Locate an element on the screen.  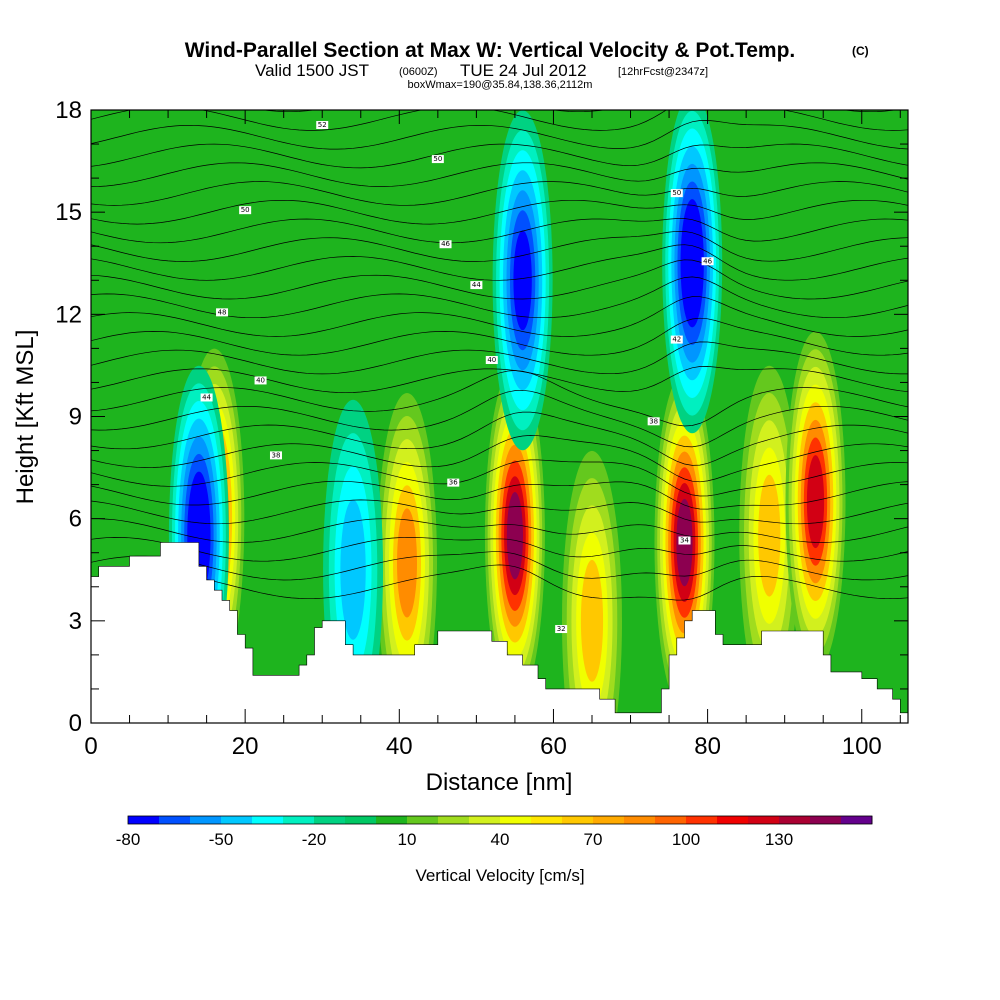
x-tick-label: 60 is located at coordinates (553, 746).